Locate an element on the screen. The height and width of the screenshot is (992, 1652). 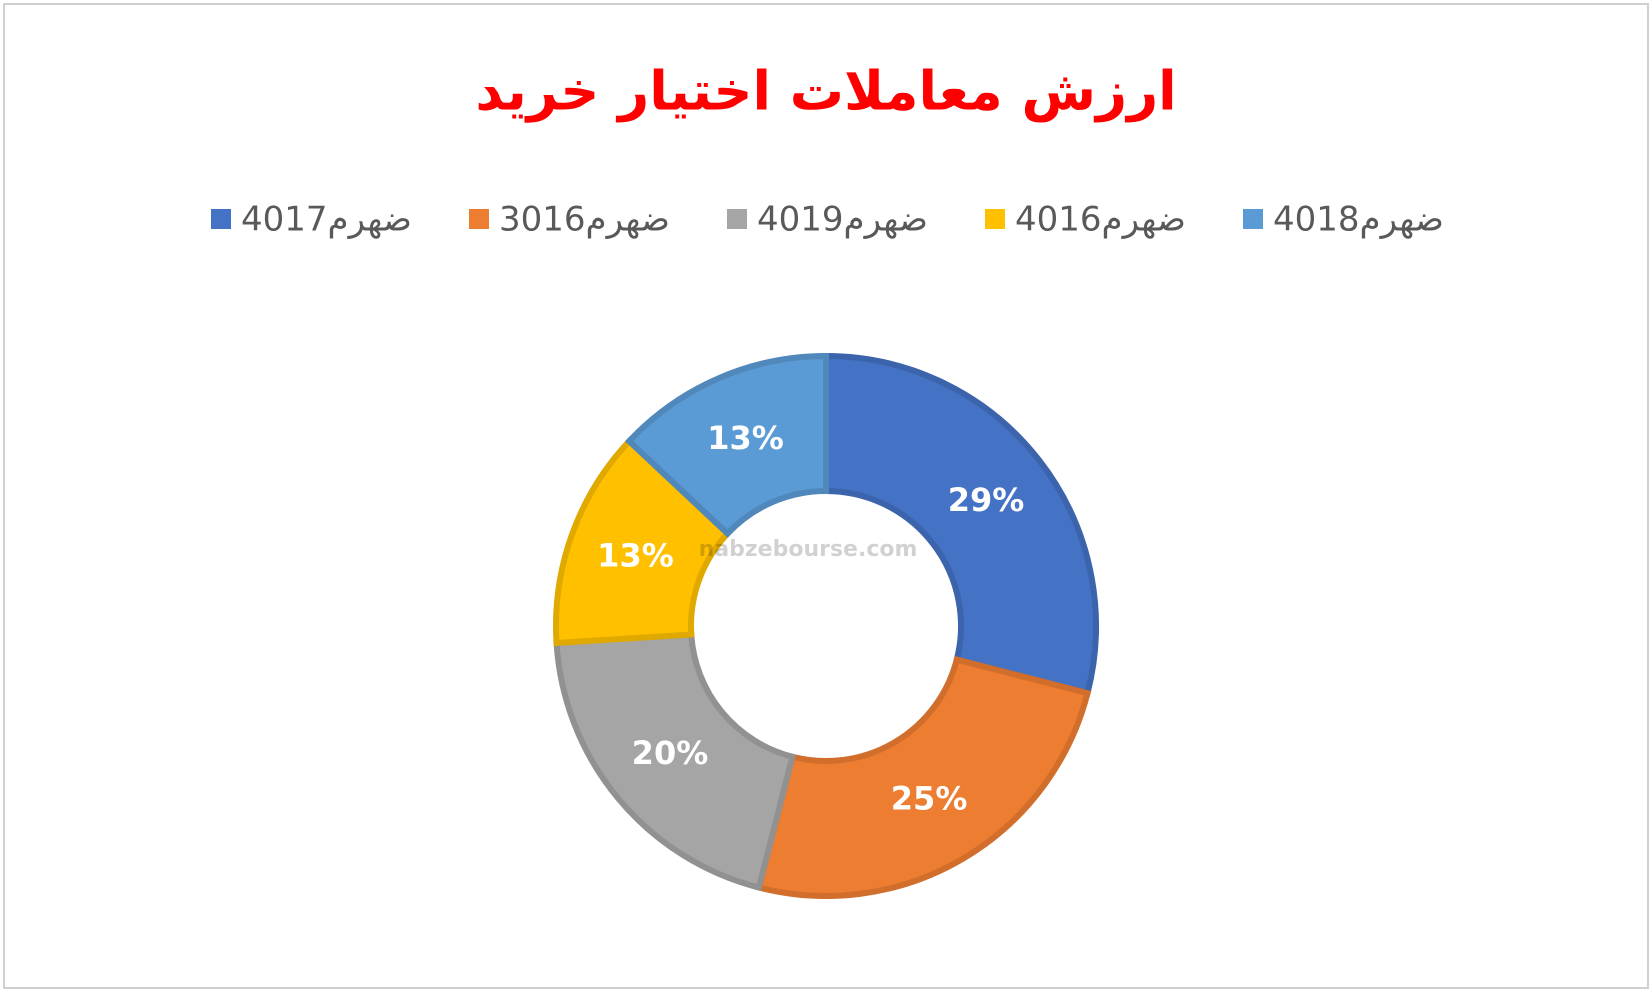
legend-label: ضهرم3016 is located at coordinates (584, 220).